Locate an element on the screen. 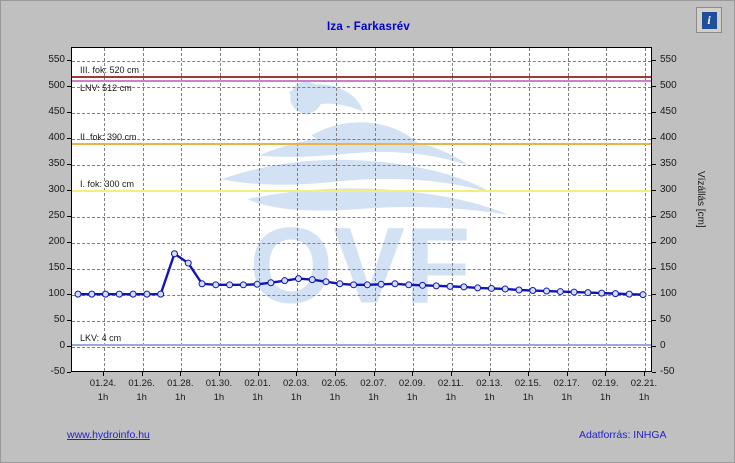  x-axis-tick-date: 02.15. is located at coordinates (528, 383).